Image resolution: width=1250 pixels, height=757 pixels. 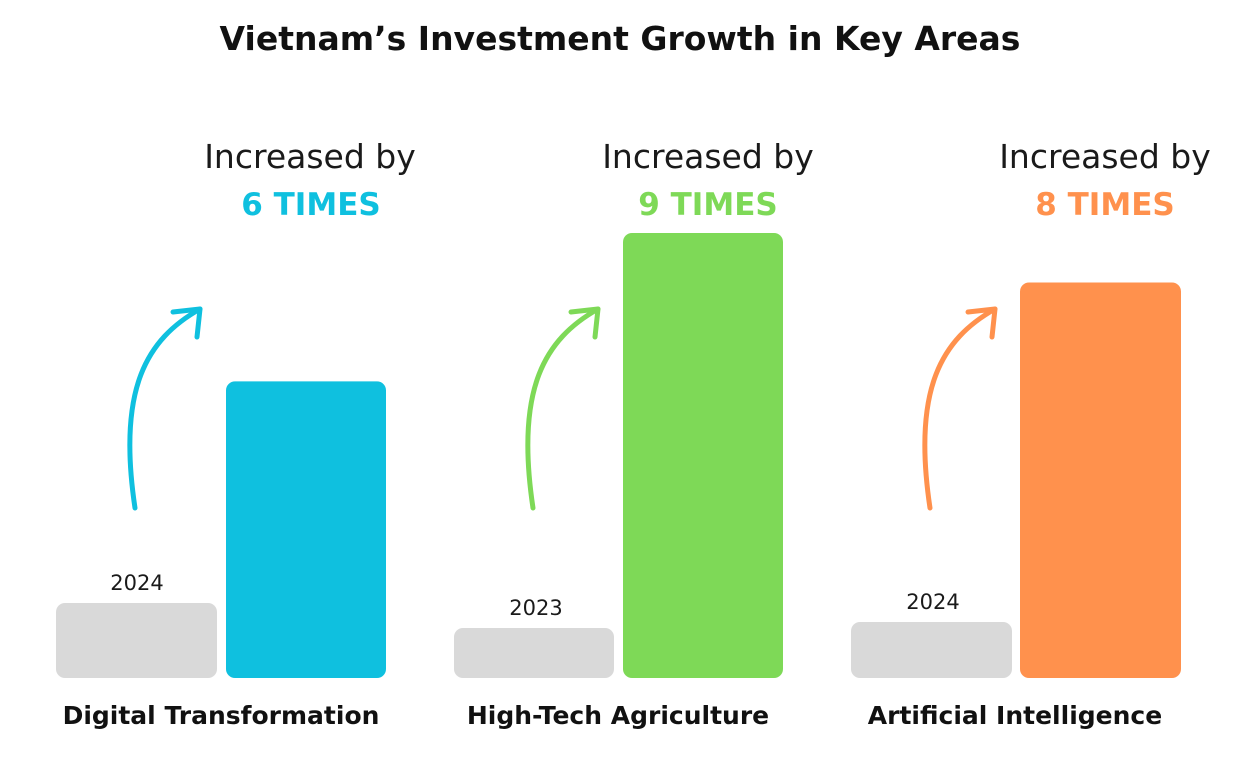 I want to click on growth-bar-digital-transformation, so click(x=306, y=529).